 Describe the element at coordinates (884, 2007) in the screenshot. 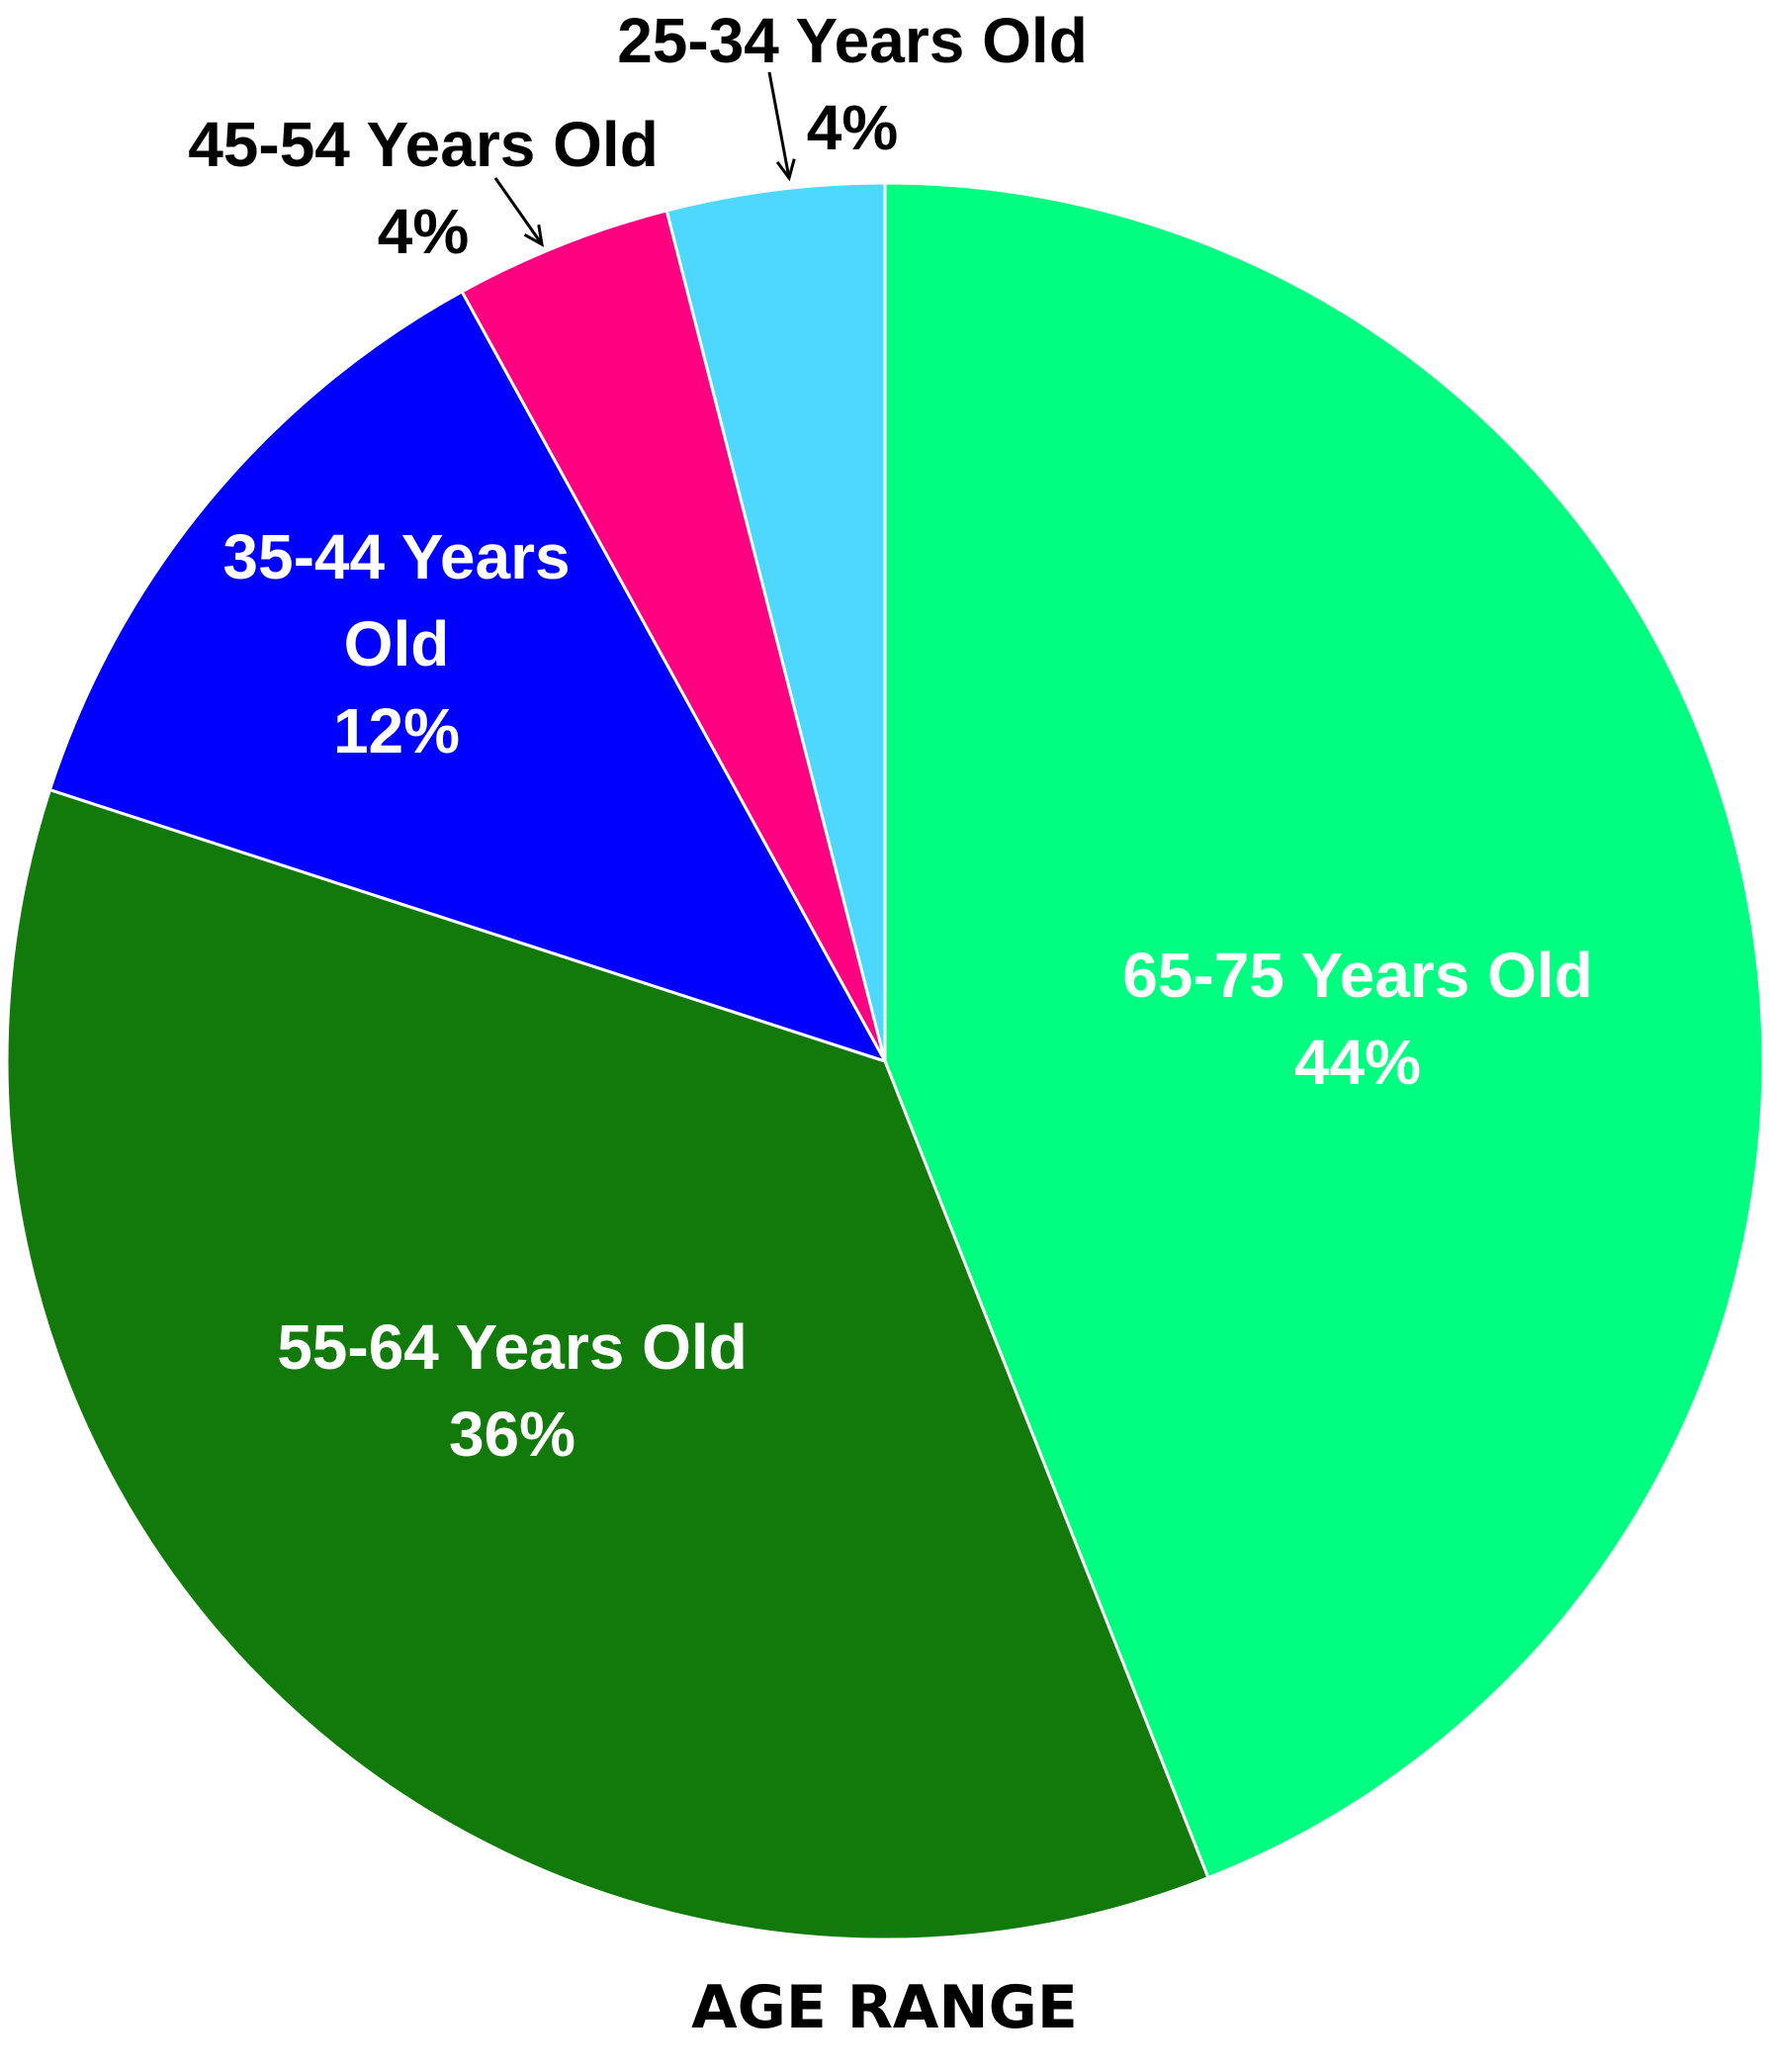

I see `chart-title: AGE RANGE` at that location.